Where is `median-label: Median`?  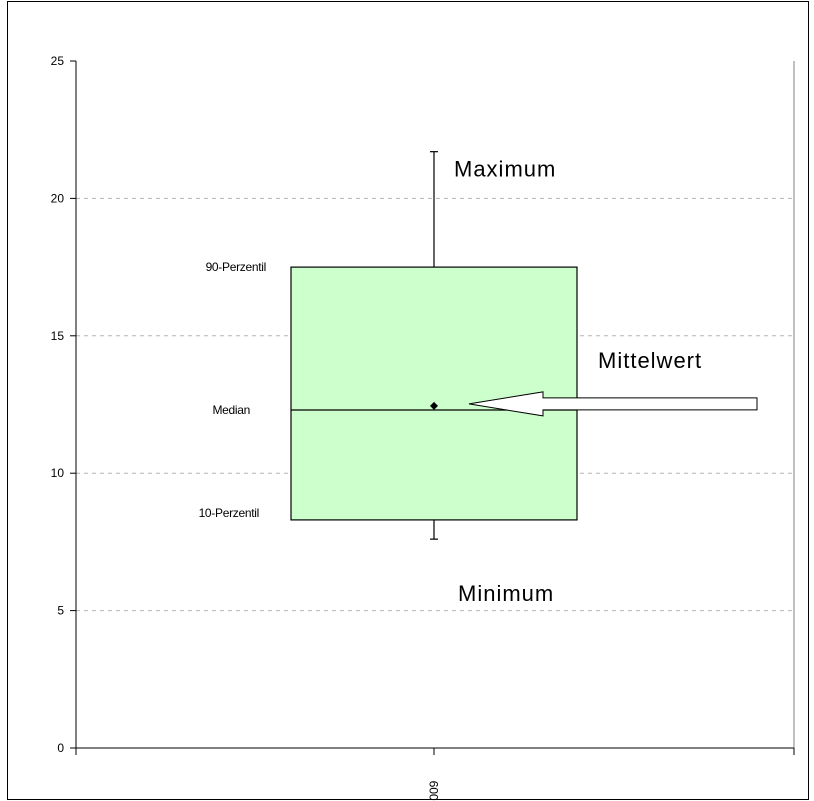 median-label: Median is located at coordinates (231, 410).